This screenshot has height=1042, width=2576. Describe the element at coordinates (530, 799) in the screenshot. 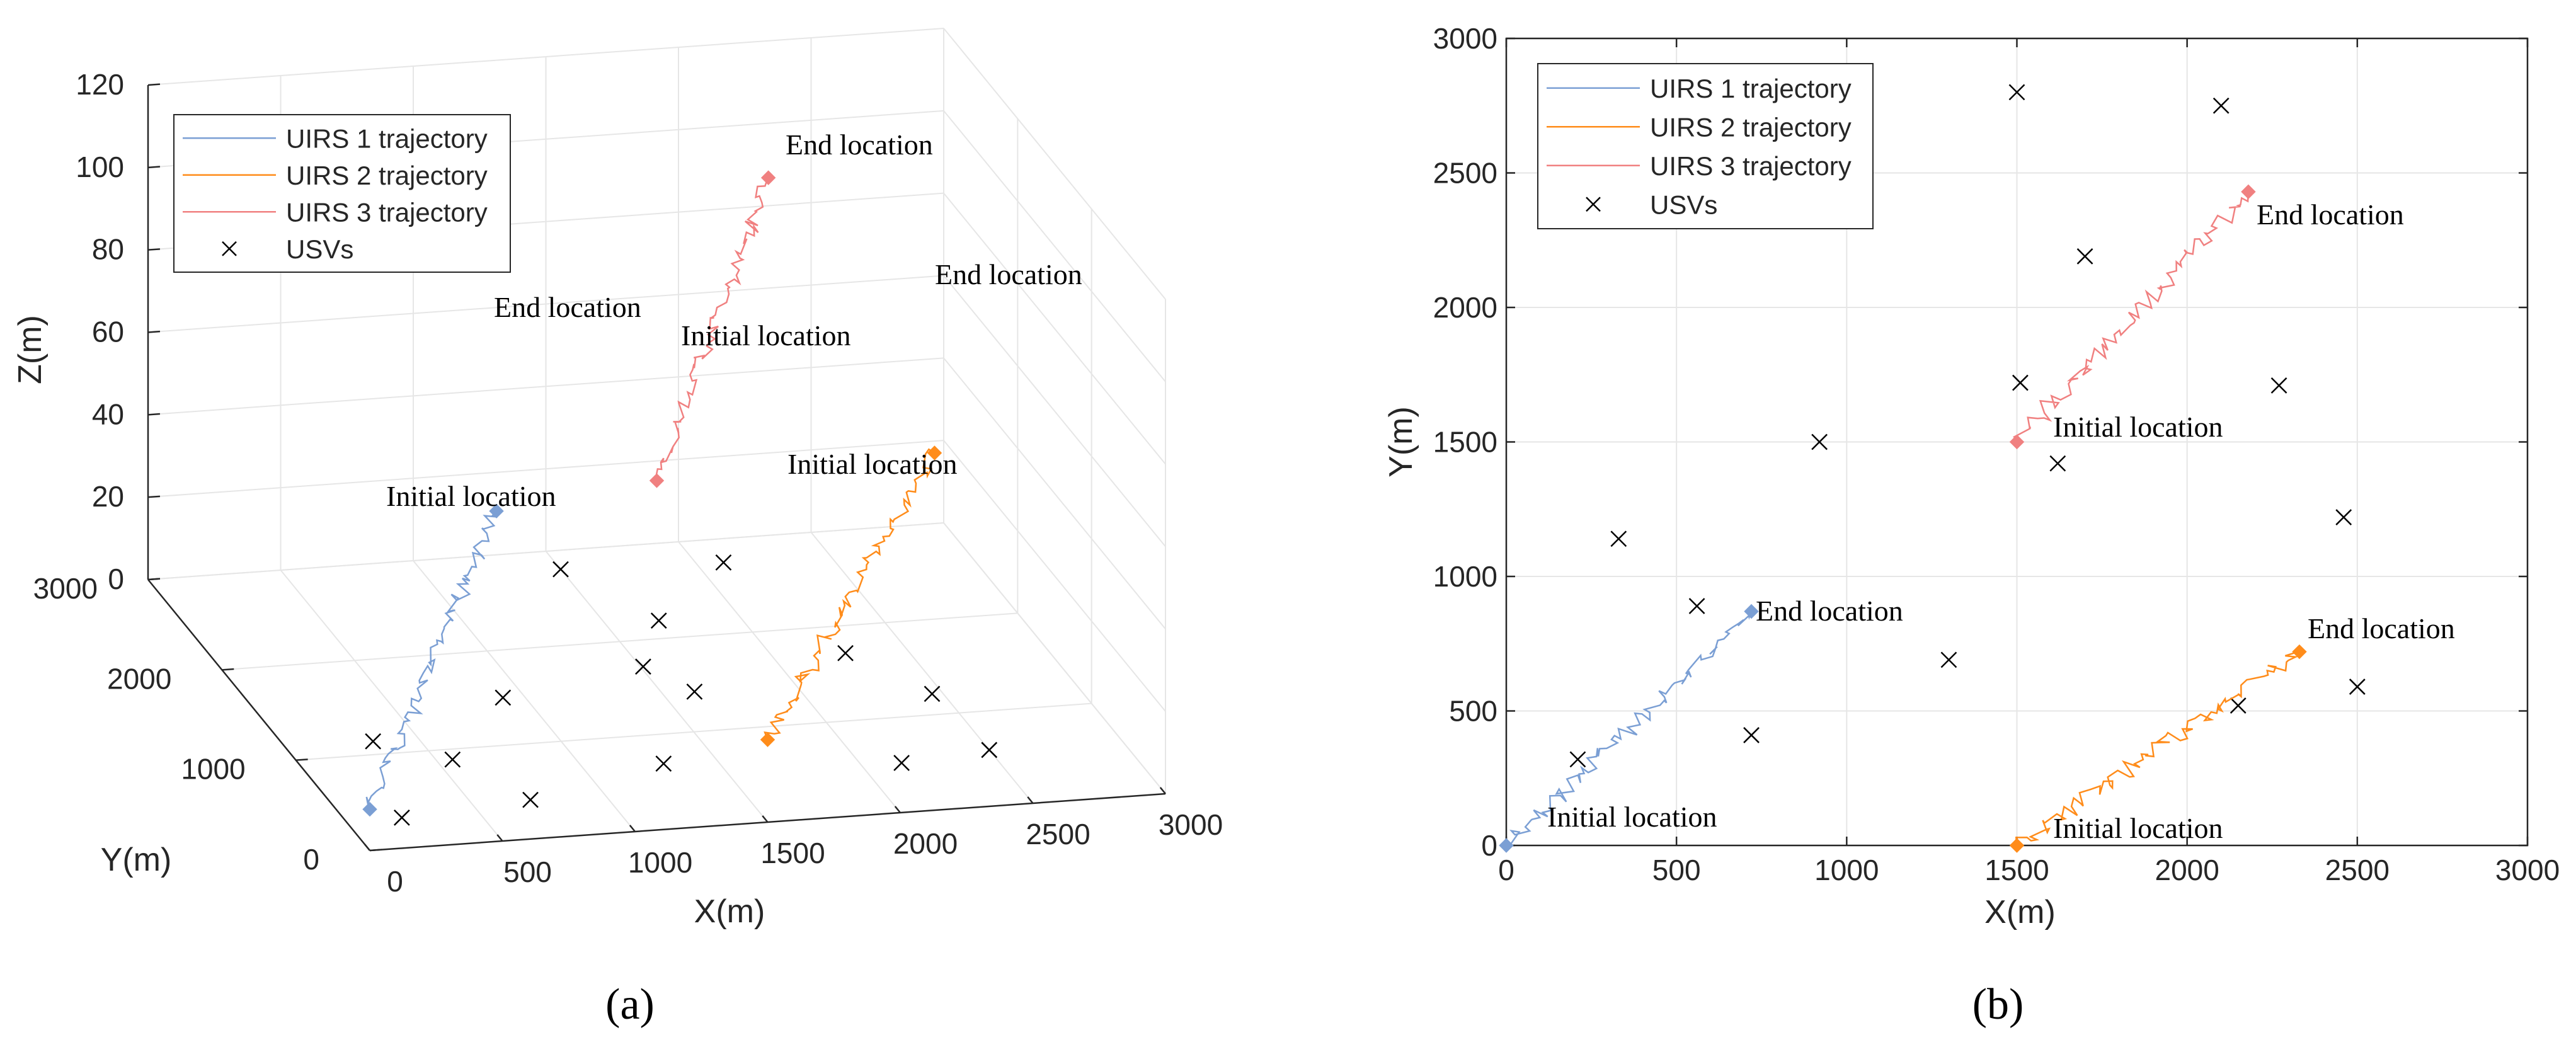

I see `usv-marker-4-b` at that location.